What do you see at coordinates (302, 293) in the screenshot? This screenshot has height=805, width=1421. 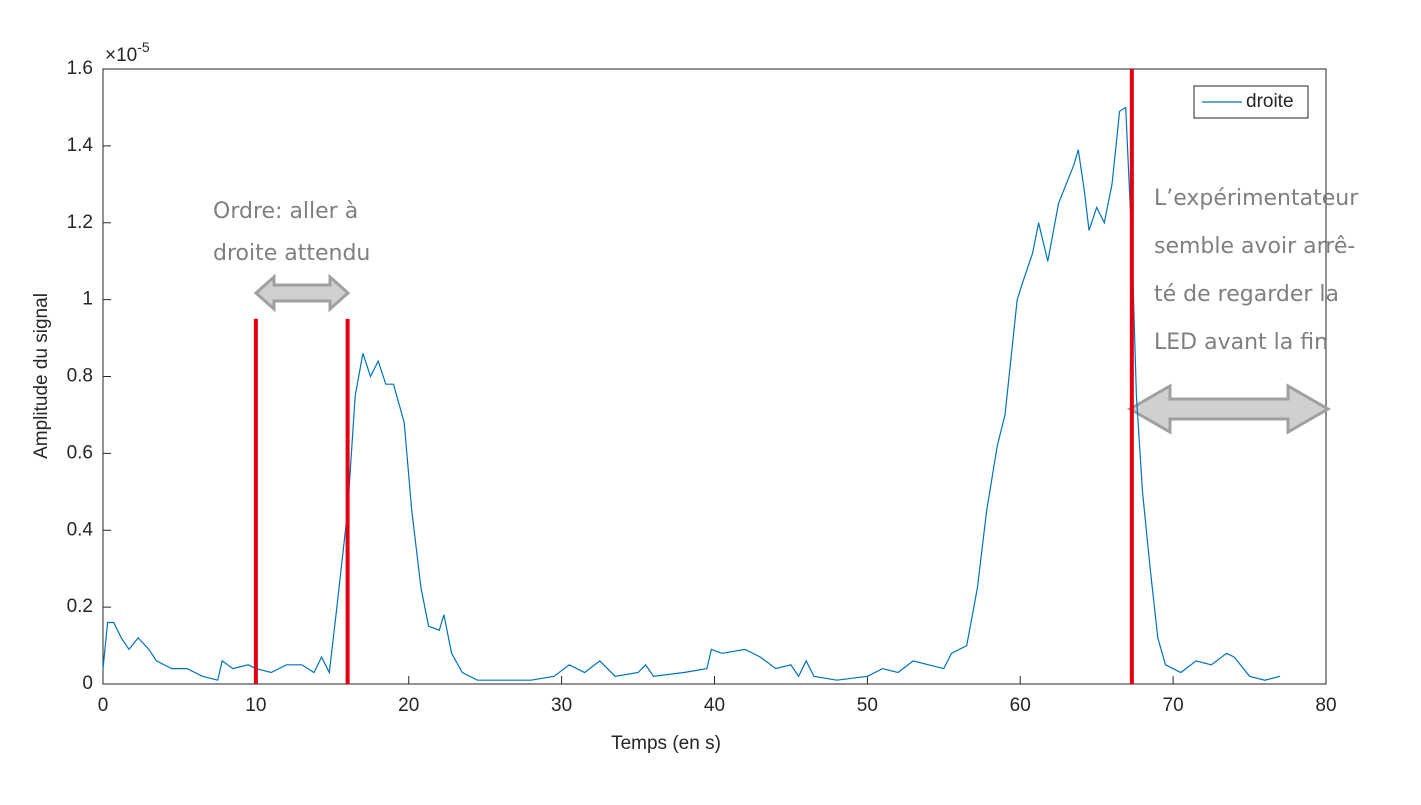 I see `arrow-left` at bounding box center [302, 293].